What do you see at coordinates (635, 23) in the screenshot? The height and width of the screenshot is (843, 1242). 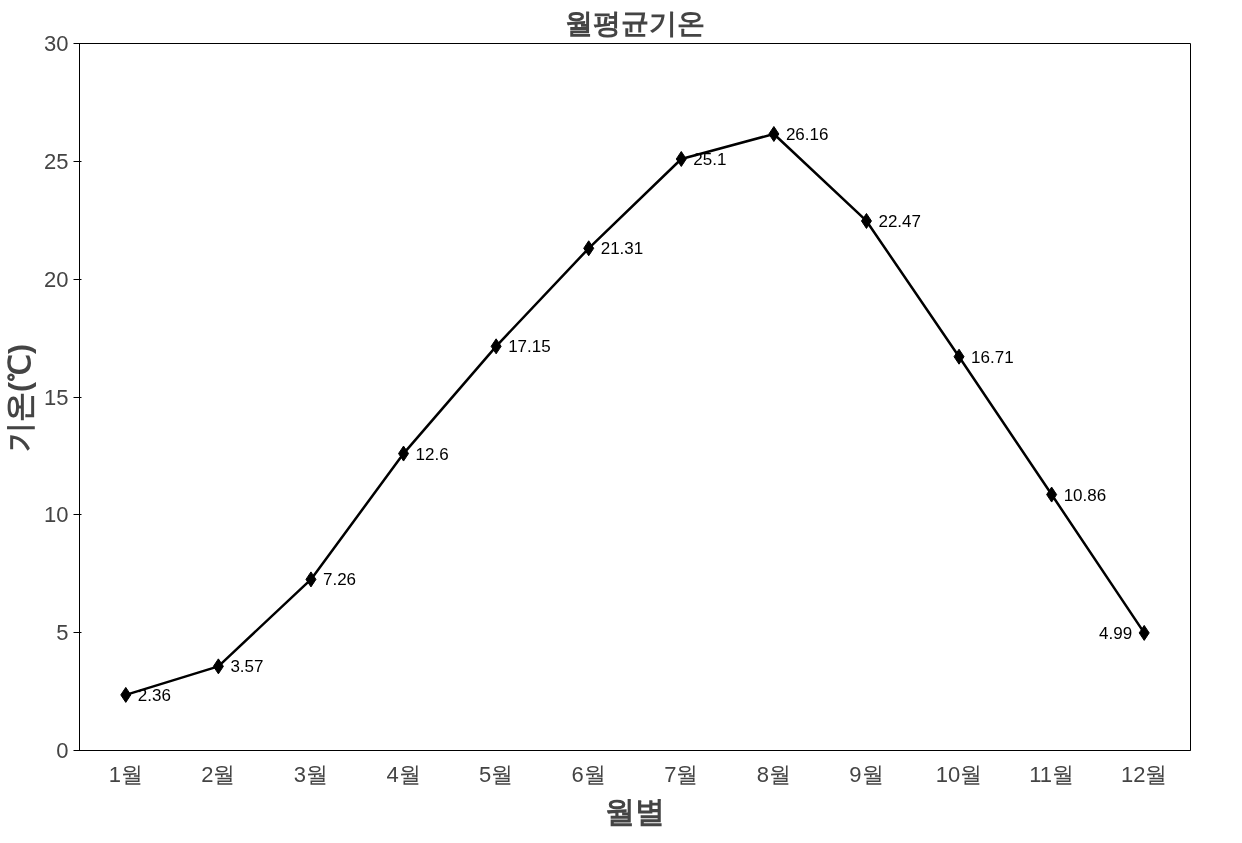 I see `chart-title: 월평균기온` at bounding box center [635, 23].